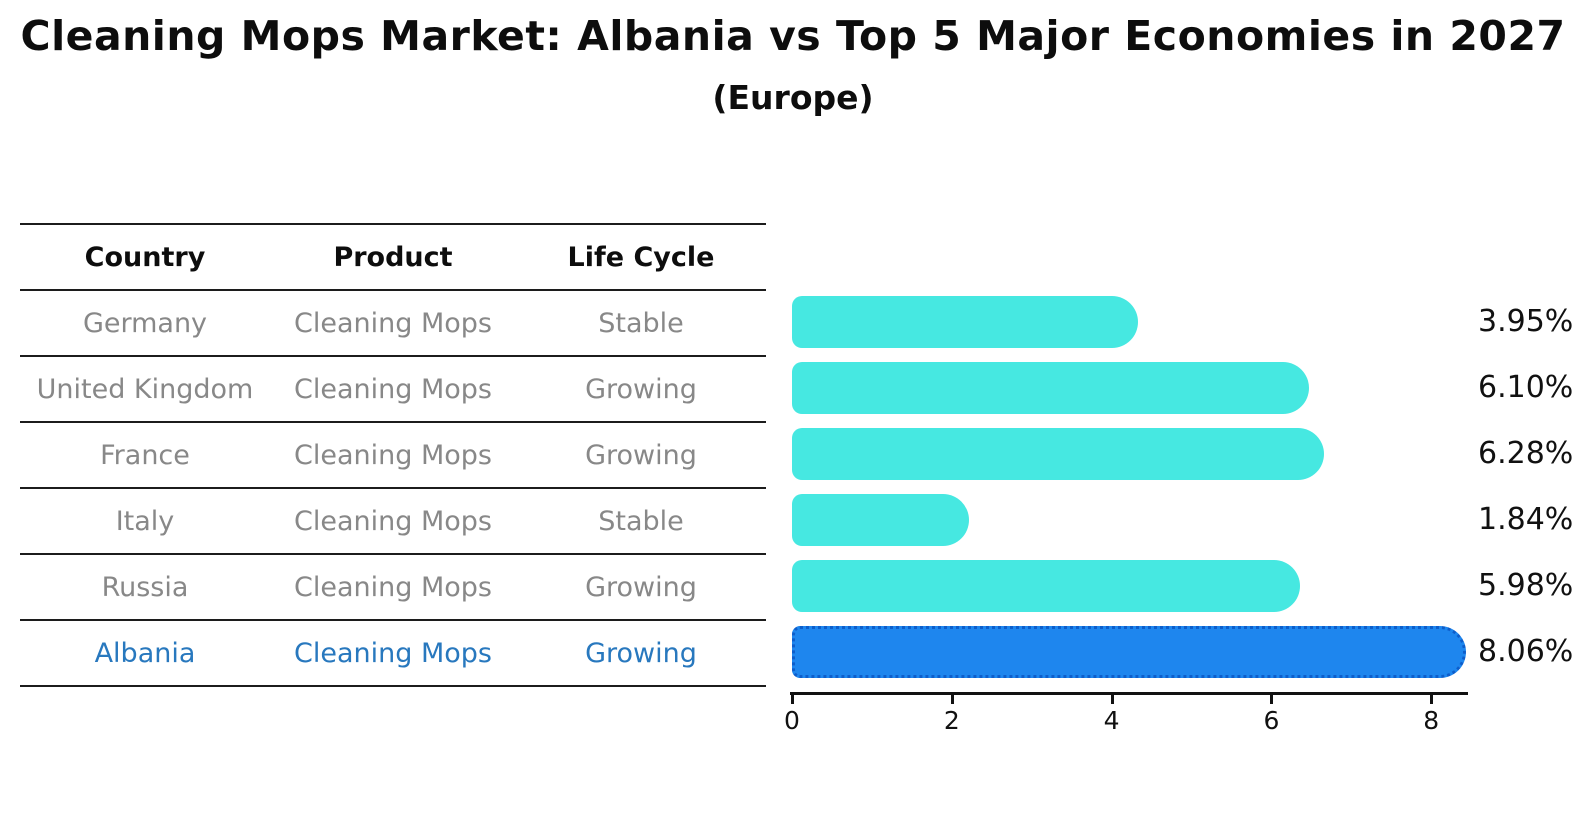 This screenshot has width=1586, height=823. What do you see at coordinates (793, 97) in the screenshot?
I see `chart-subtitle: (Europe)` at bounding box center [793, 97].